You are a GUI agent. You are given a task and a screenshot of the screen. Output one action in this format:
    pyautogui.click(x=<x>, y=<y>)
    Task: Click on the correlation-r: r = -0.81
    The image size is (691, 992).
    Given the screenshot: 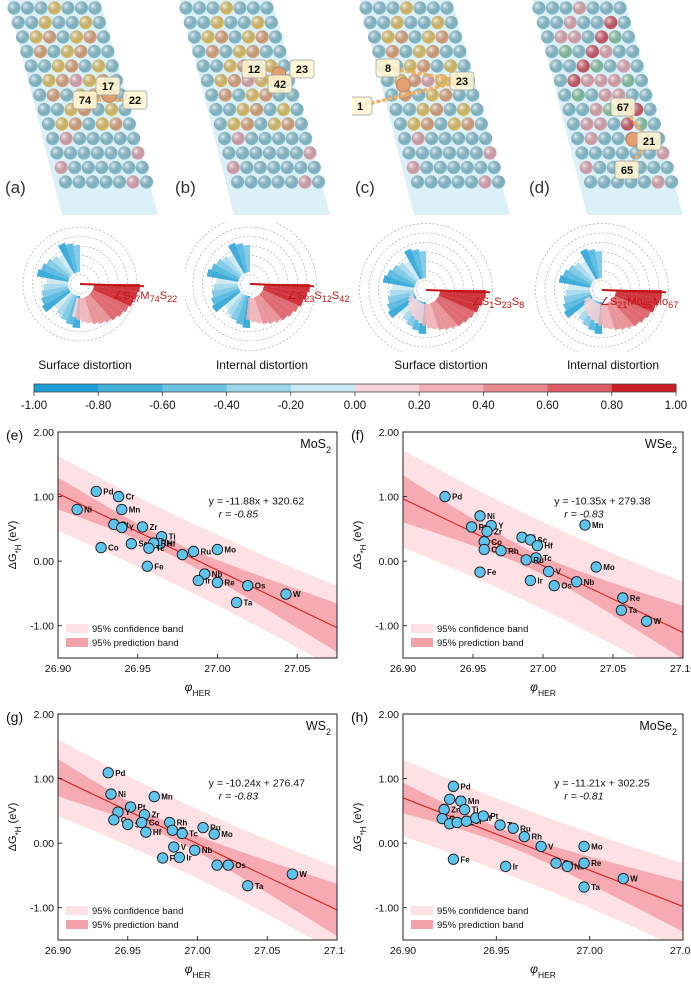 What is the action you would take?
    pyautogui.click(x=583, y=796)
    